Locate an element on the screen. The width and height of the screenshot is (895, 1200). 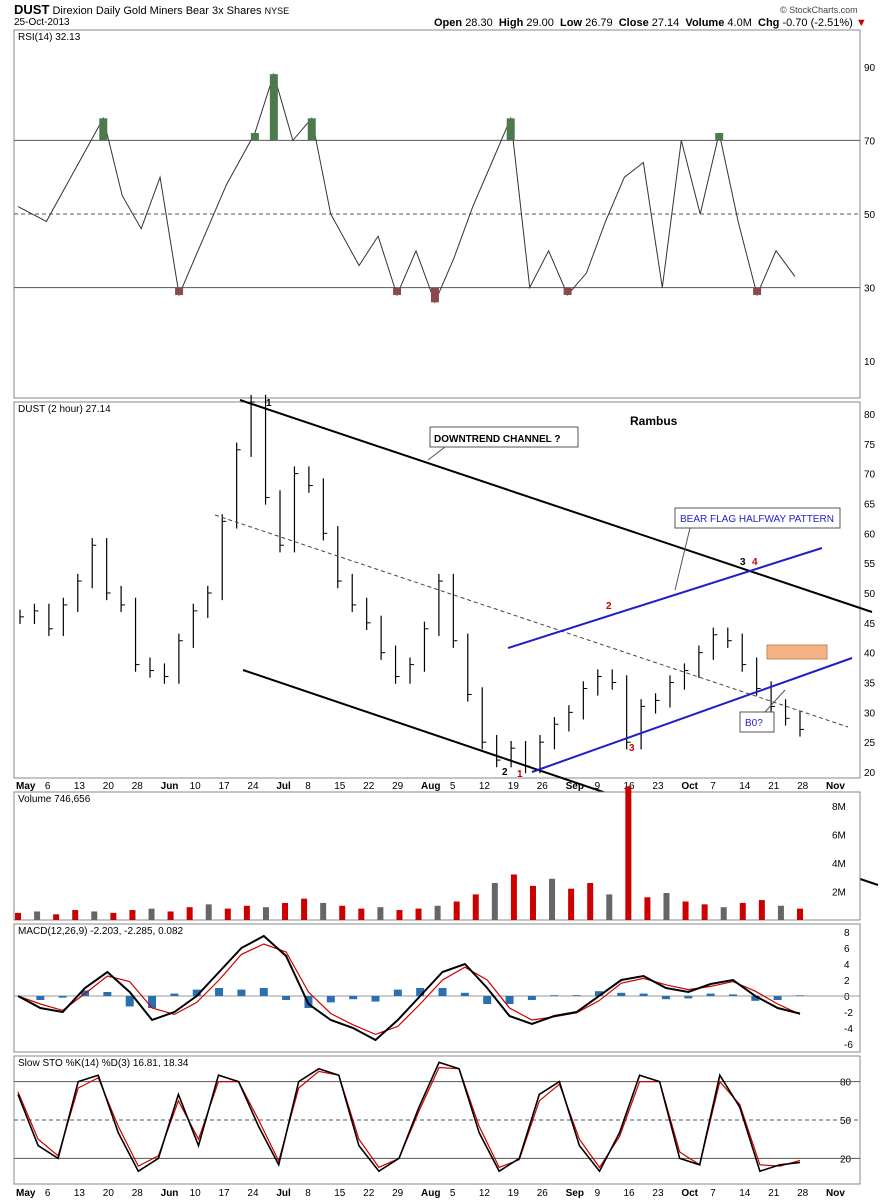
date-tick-label-bottom: Oct is located at coordinates (689, 1193).